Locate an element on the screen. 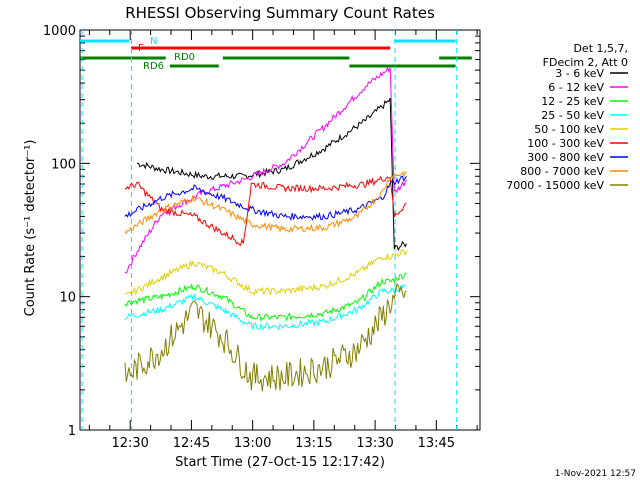 Image resolution: width=640 pixels, height=480 pixels. legend-header: FDecim 2, Att 0 is located at coordinates (585, 62).